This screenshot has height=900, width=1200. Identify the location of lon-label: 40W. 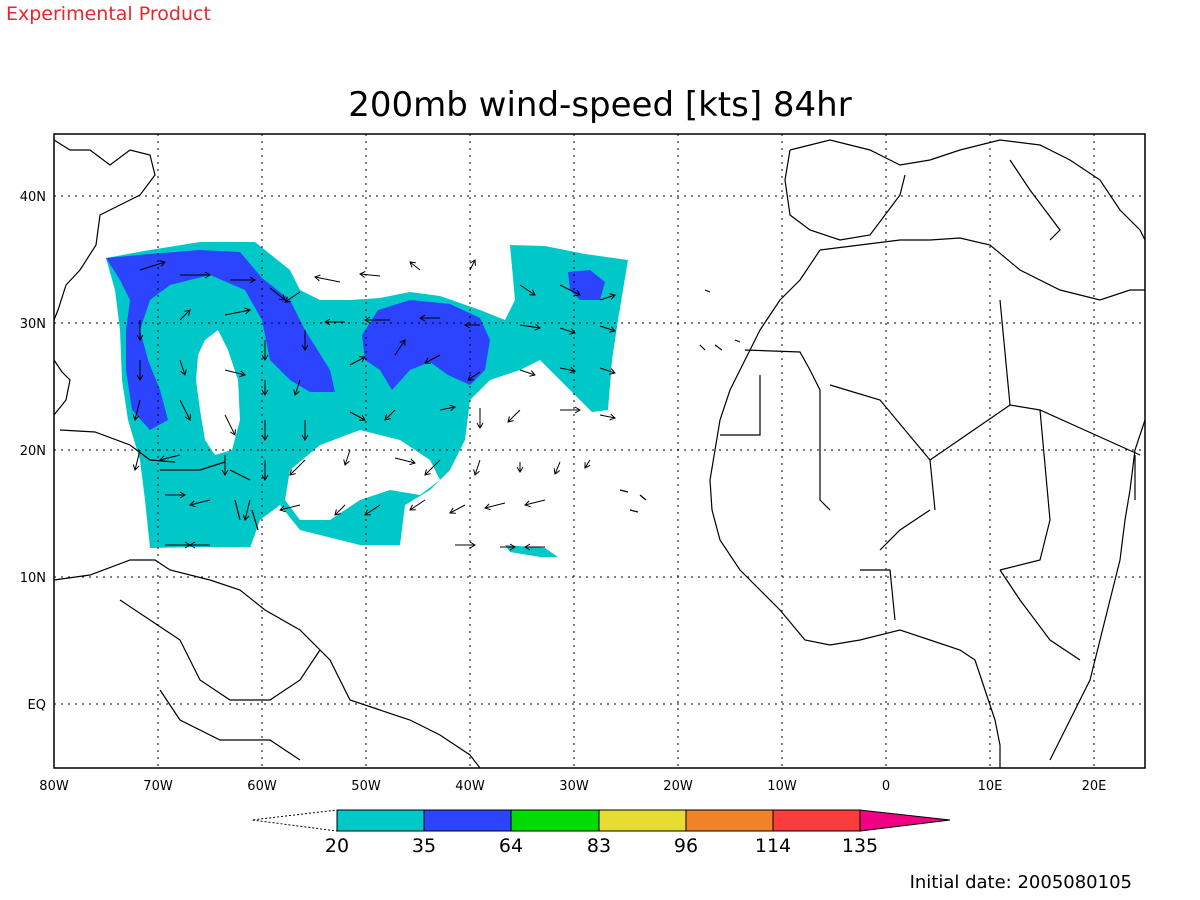
(470, 786).